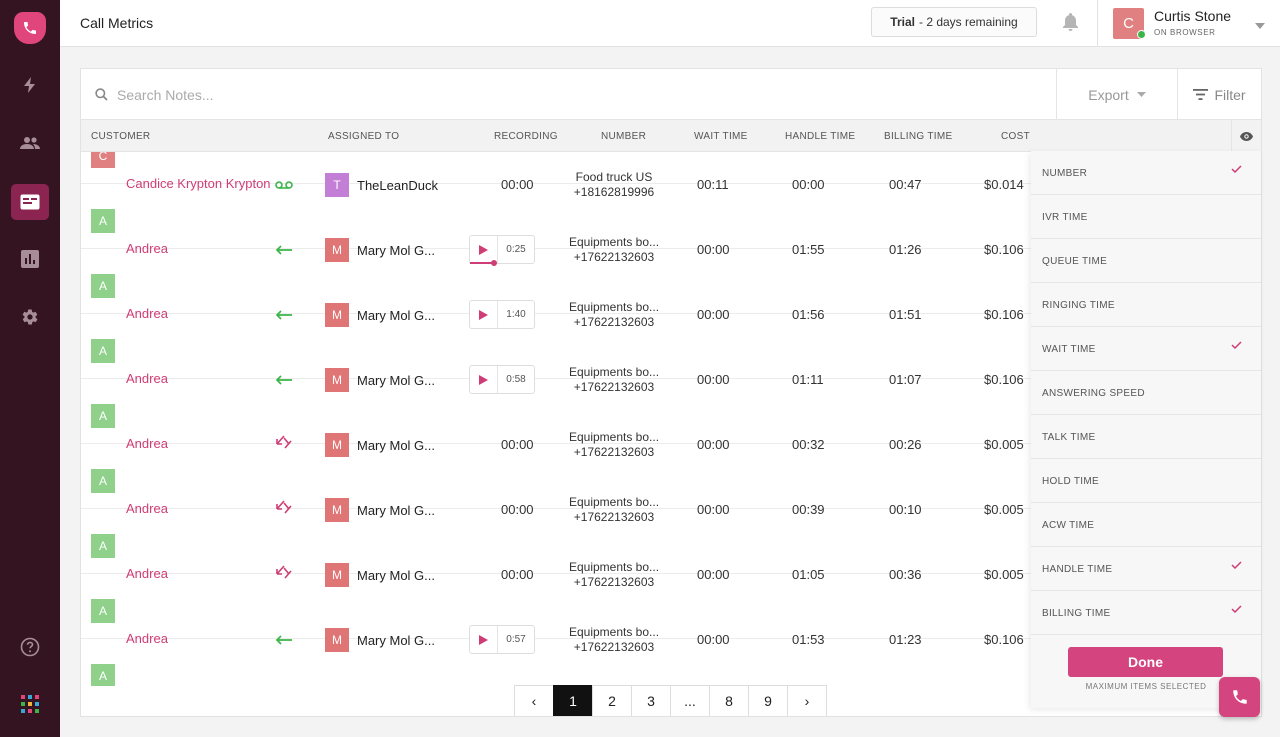 The width and height of the screenshot is (1280, 737). Describe the element at coordinates (905, 639) in the screenshot. I see `billing-value: 01:23` at that location.